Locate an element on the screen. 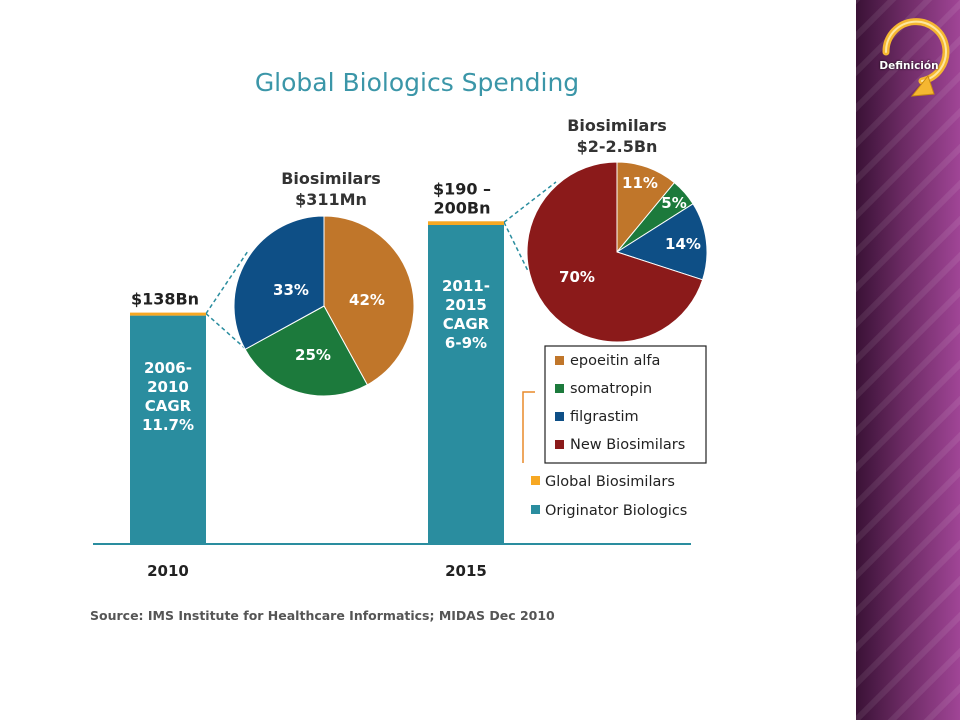 The image size is (960, 720). pie-title: $311Mn is located at coordinates (331, 199).